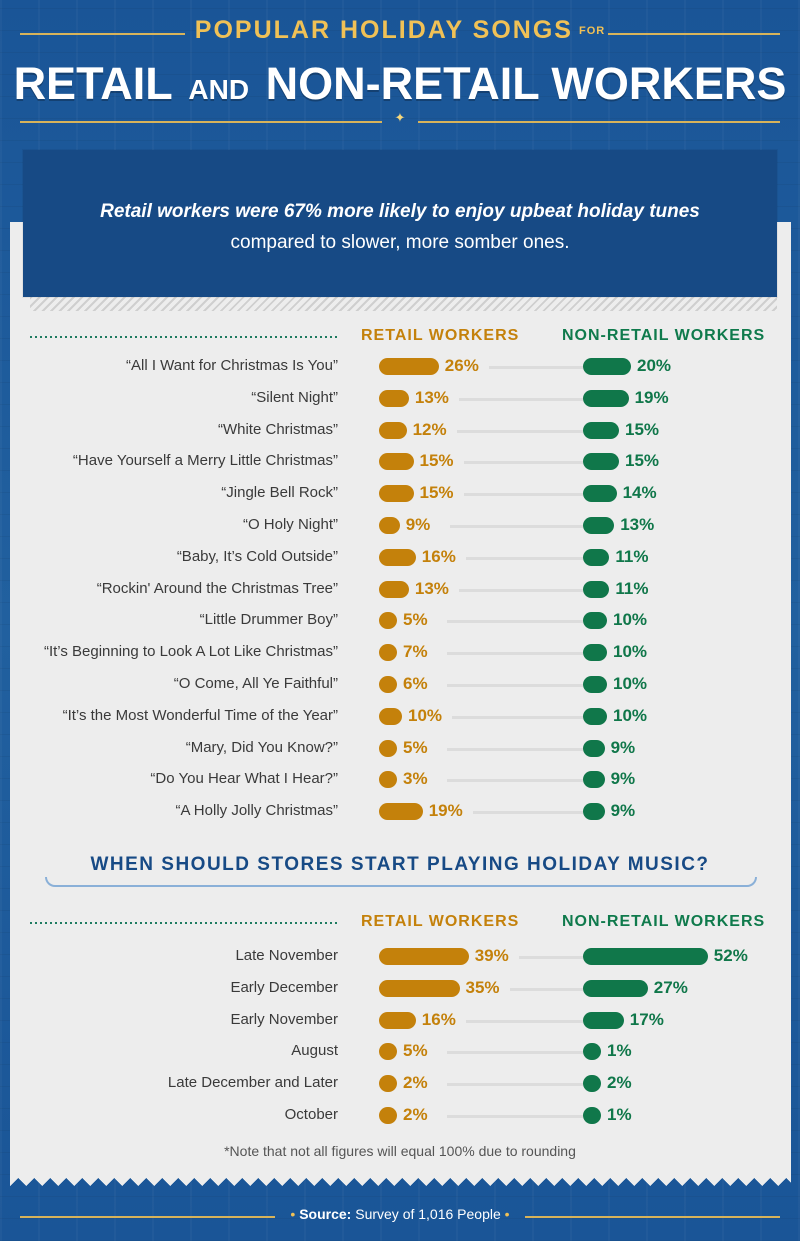  What do you see at coordinates (642, 461) in the screenshot?
I see `non-retail-value-label: 15%` at bounding box center [642, 461].